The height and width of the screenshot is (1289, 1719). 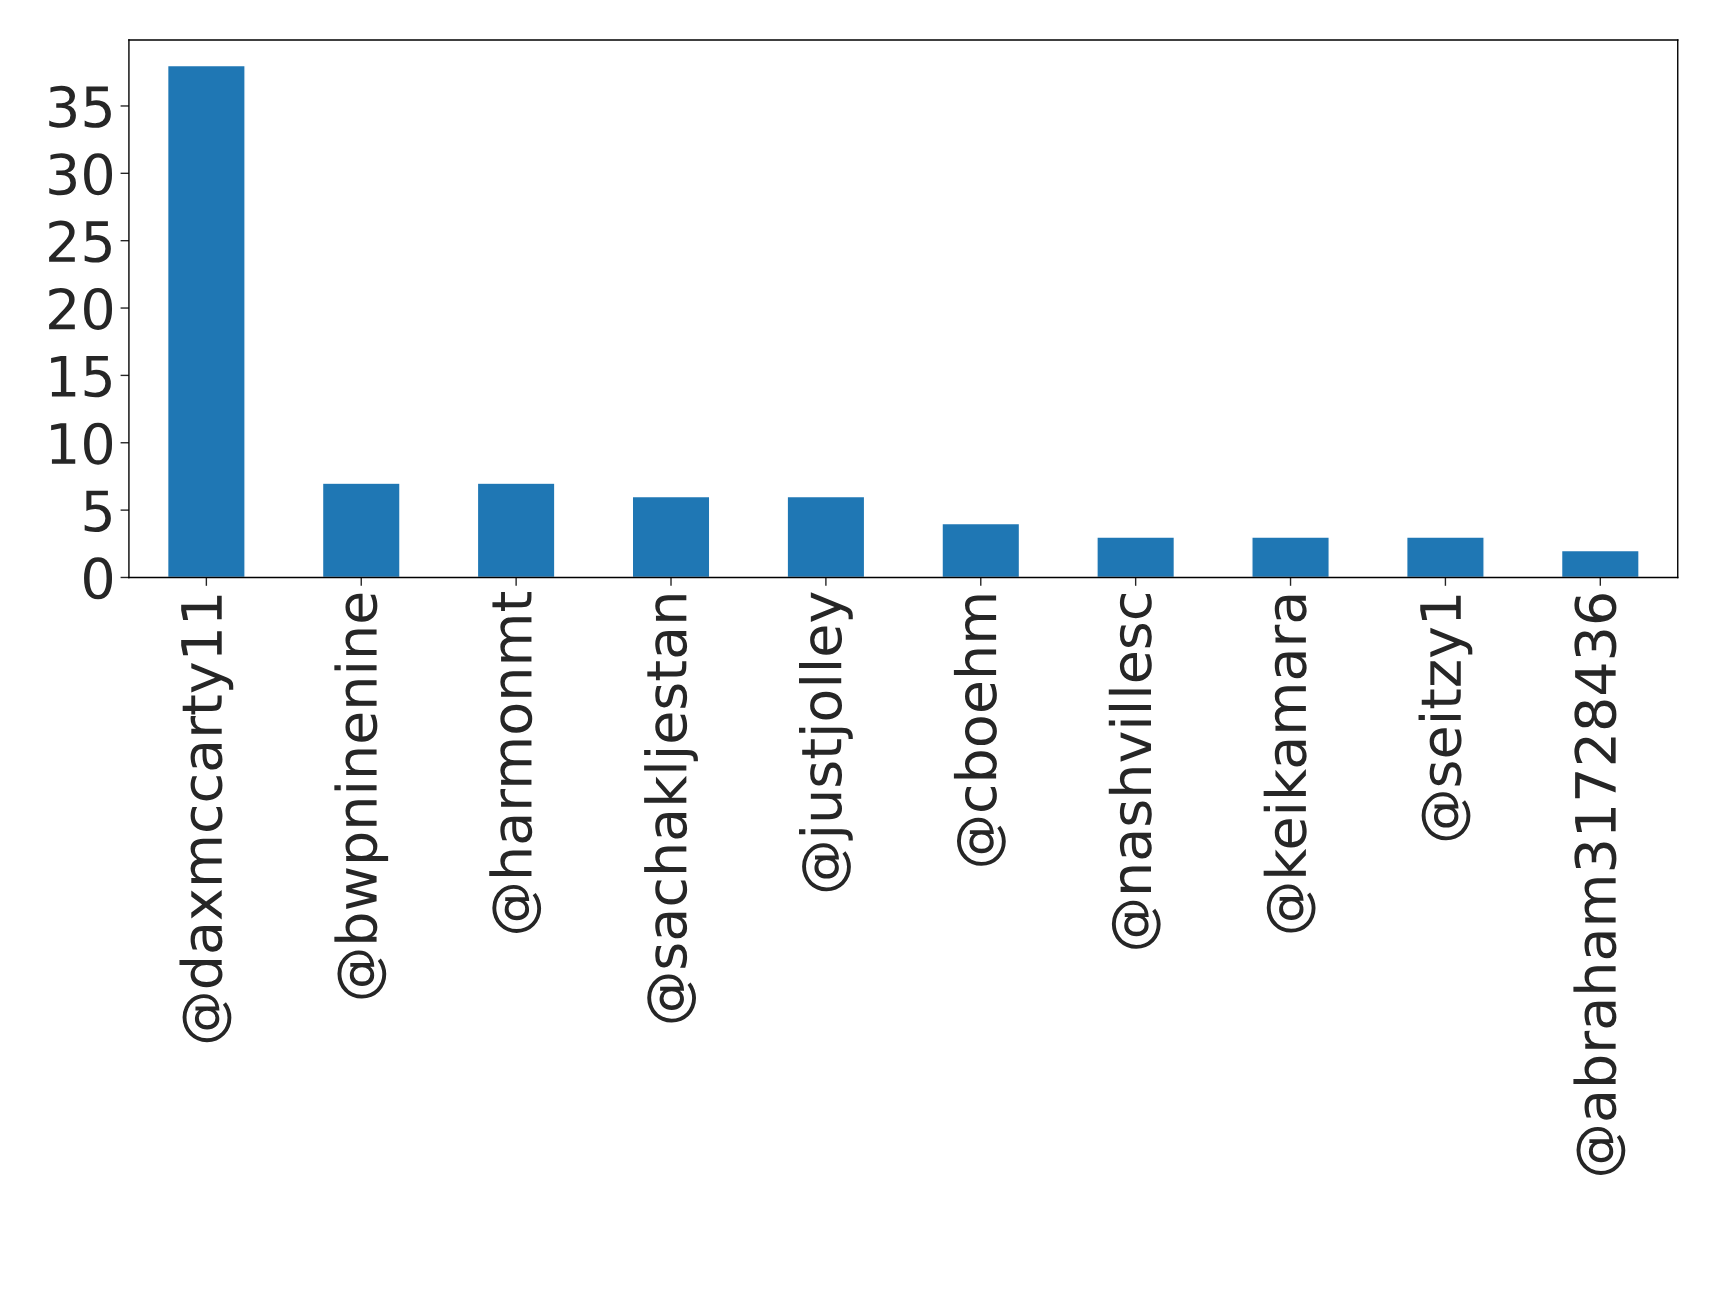 I want to click on x-tick-label: @keikamara, so click(x=1289, y=764).